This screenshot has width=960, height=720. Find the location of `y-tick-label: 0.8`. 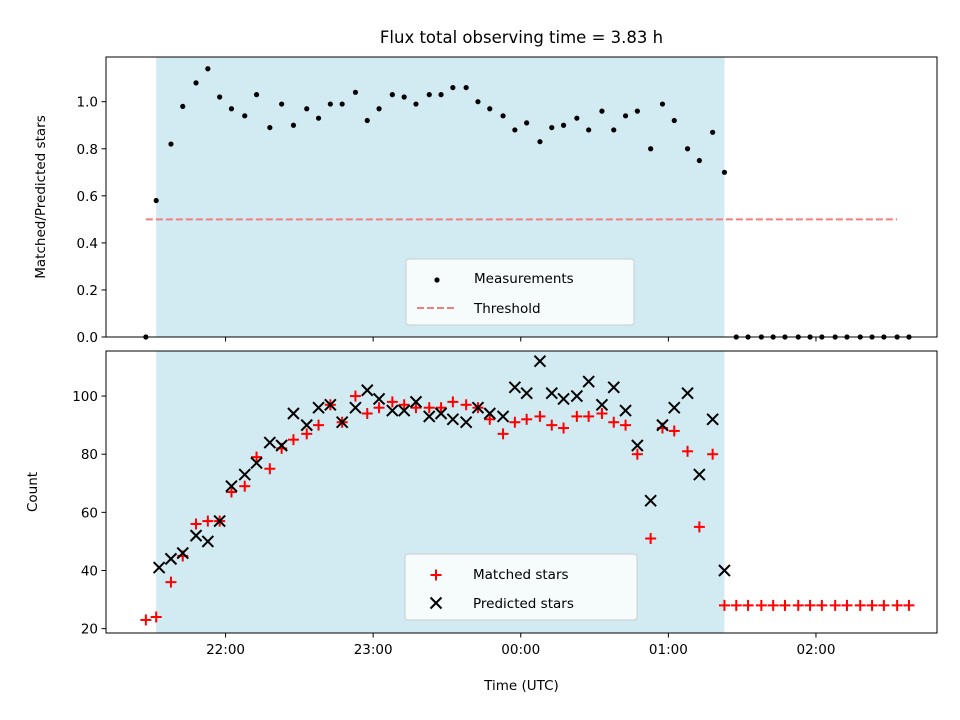

y-tick-label: 0.8 is located at coordinates (87, 150).